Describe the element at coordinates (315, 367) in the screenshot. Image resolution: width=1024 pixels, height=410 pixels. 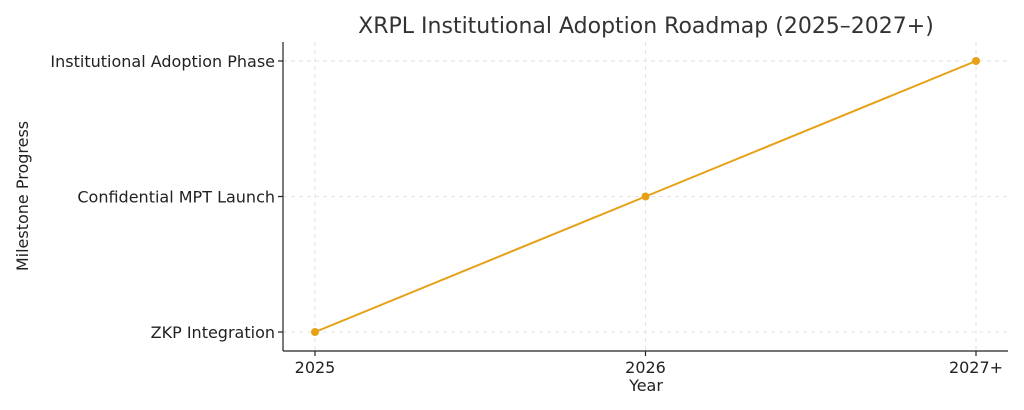
I see `x-tick-label: 2025` at that location.